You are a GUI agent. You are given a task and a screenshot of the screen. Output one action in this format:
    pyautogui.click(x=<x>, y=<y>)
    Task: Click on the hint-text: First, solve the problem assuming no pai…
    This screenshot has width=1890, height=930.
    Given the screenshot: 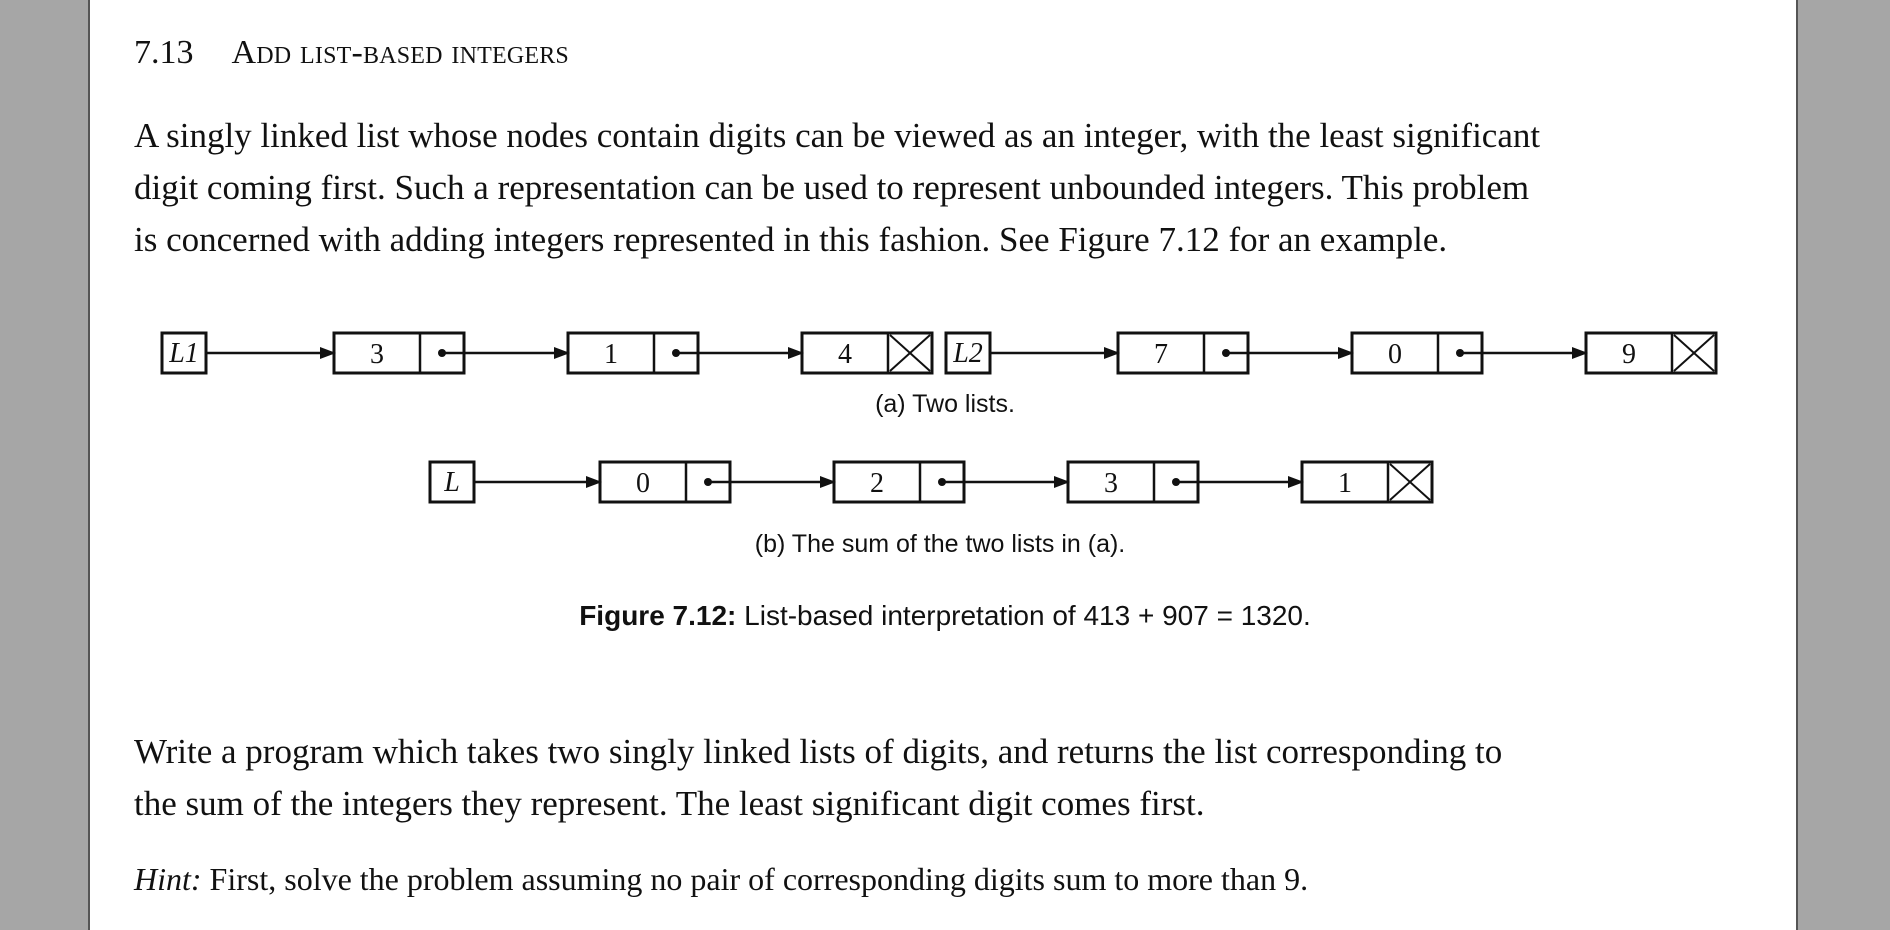 What is the action you would take?
    pyautogui.click(x=755, y=879)
    